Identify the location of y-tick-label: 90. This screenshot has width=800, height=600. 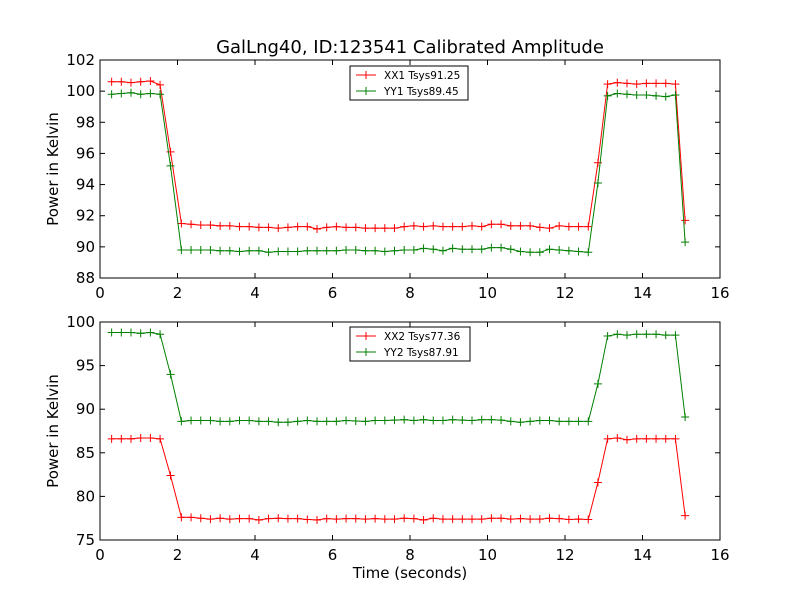
(85, 247).